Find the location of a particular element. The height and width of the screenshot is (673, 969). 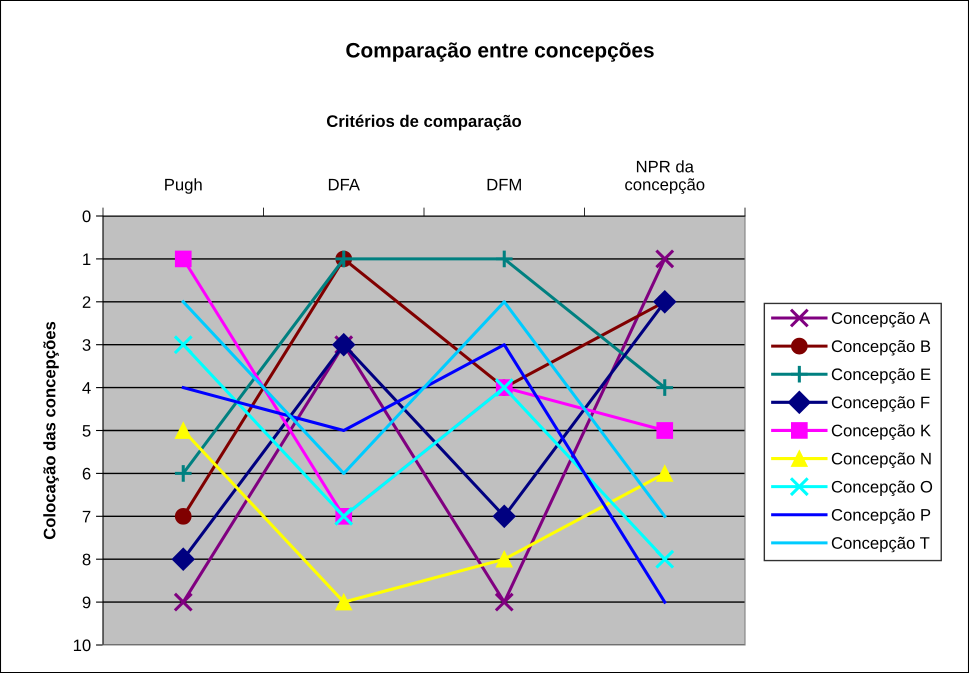

y-tick-label: 1 is located at coordinates (86, 259).